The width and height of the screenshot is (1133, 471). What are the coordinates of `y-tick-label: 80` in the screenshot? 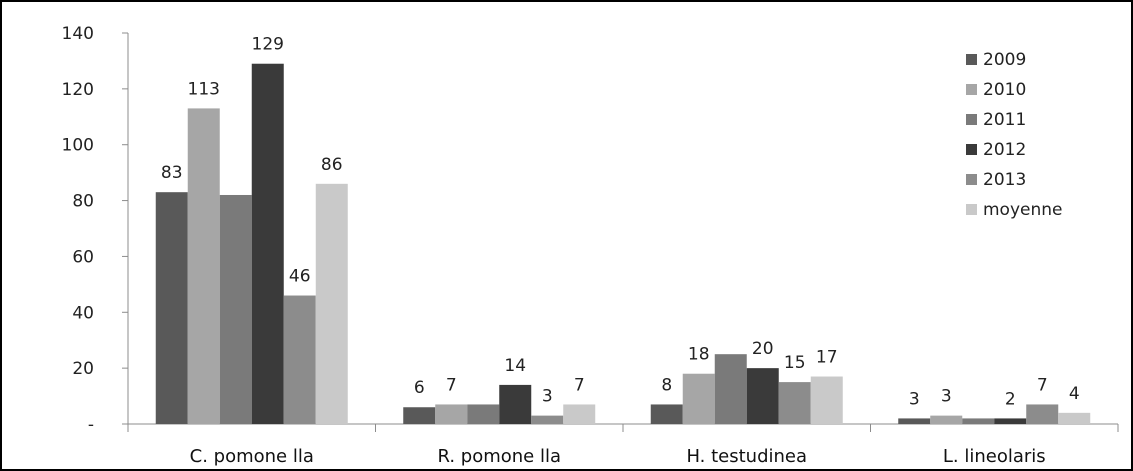 It's located at (83, 202).